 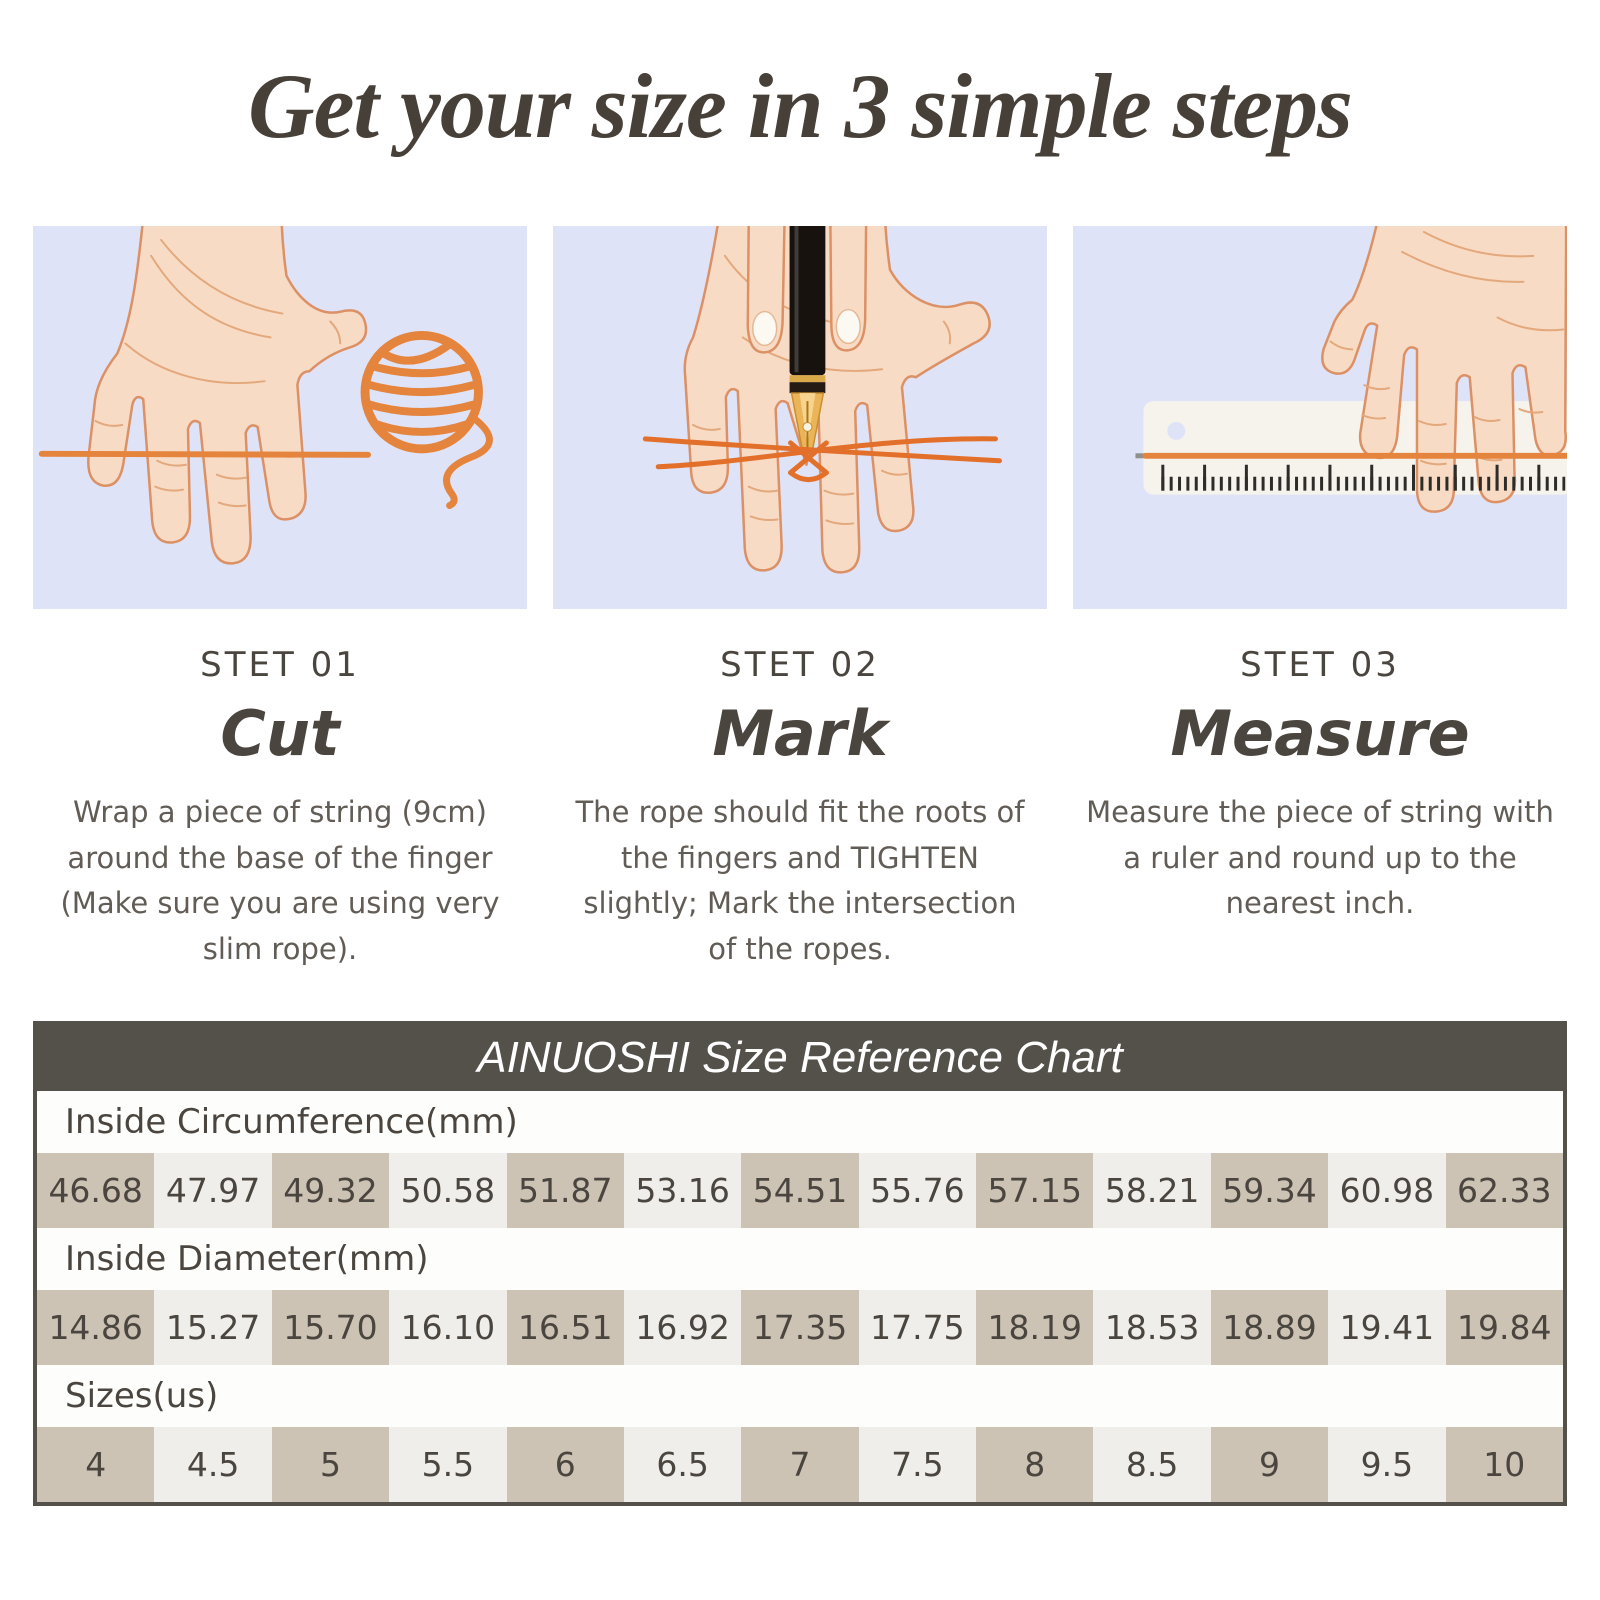 I want to click on size-value-cell: 8, so click(x=1035, y=1465).